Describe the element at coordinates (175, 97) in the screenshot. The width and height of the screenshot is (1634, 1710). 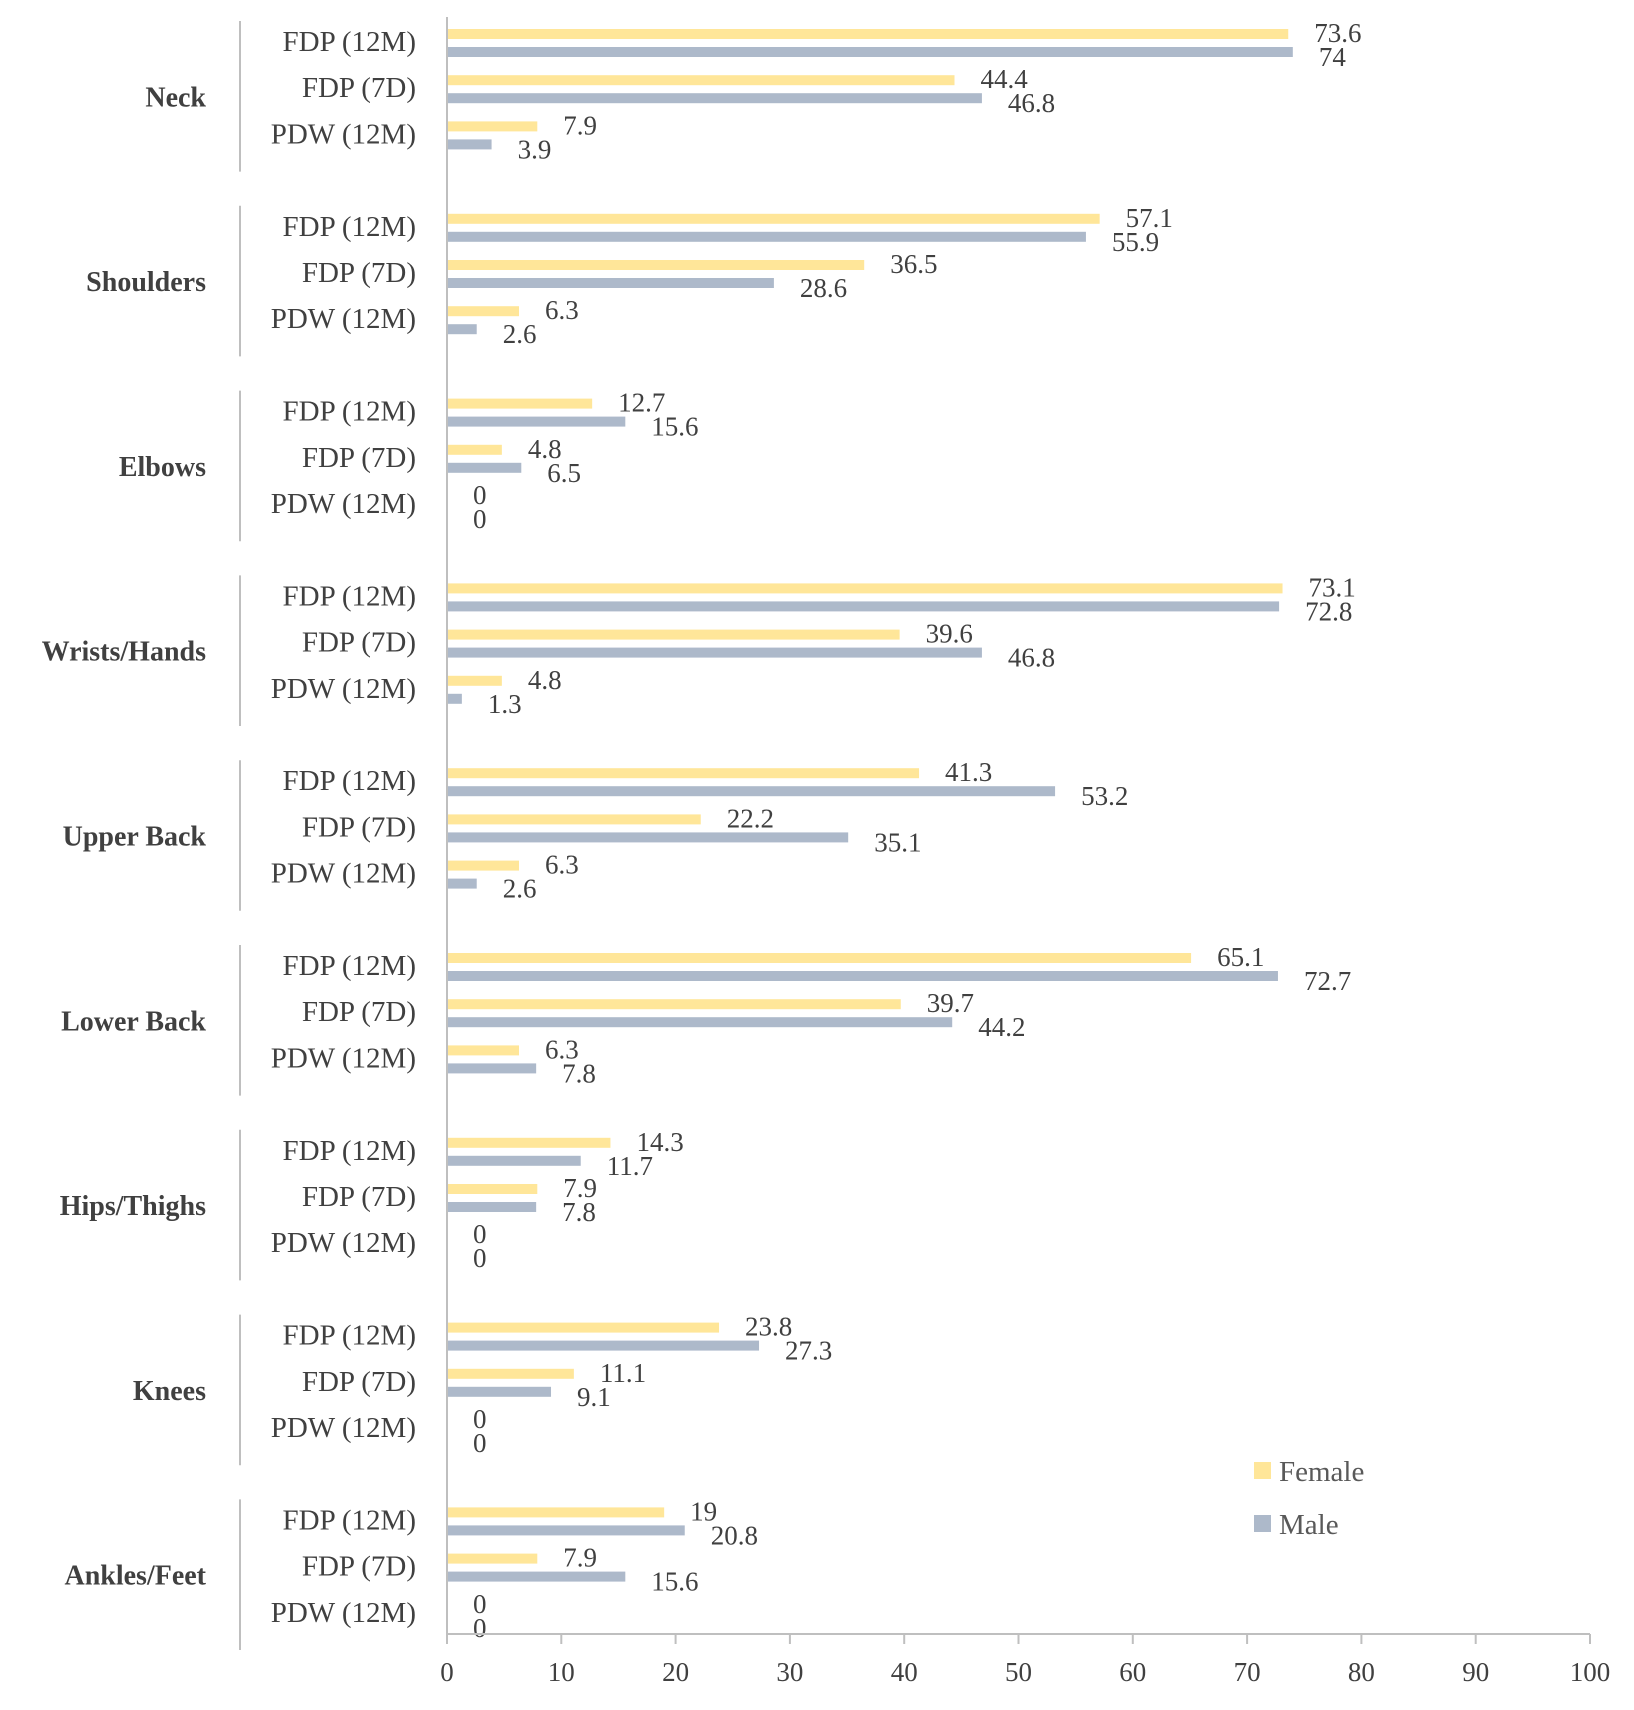
I see `group-label-neck: Neck` at that location.